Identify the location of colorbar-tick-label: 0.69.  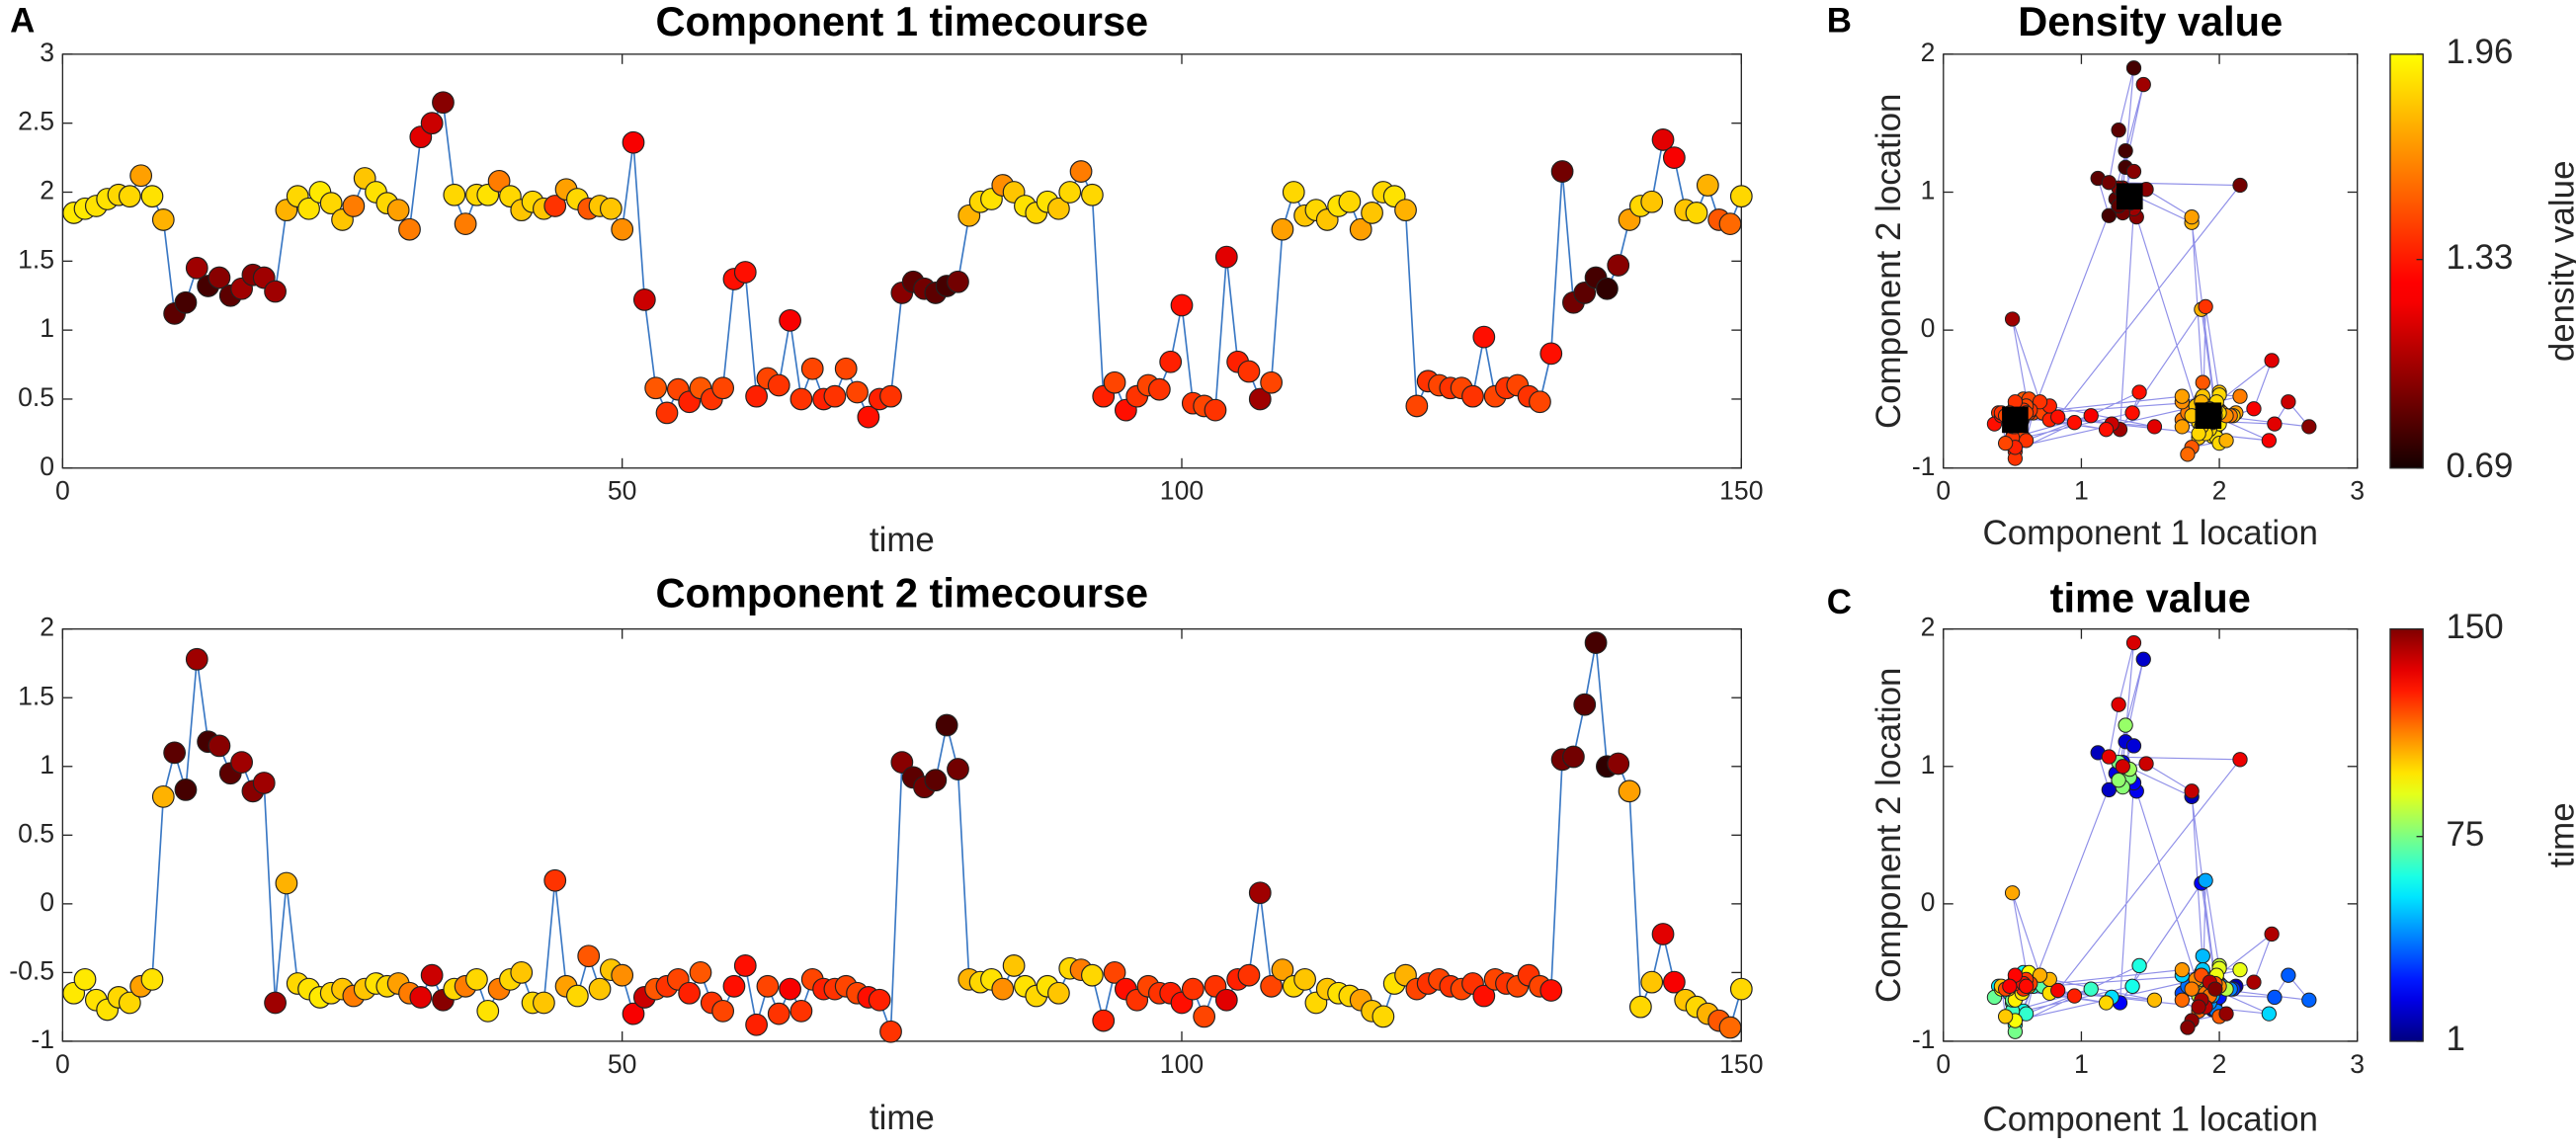
(2479, 466).